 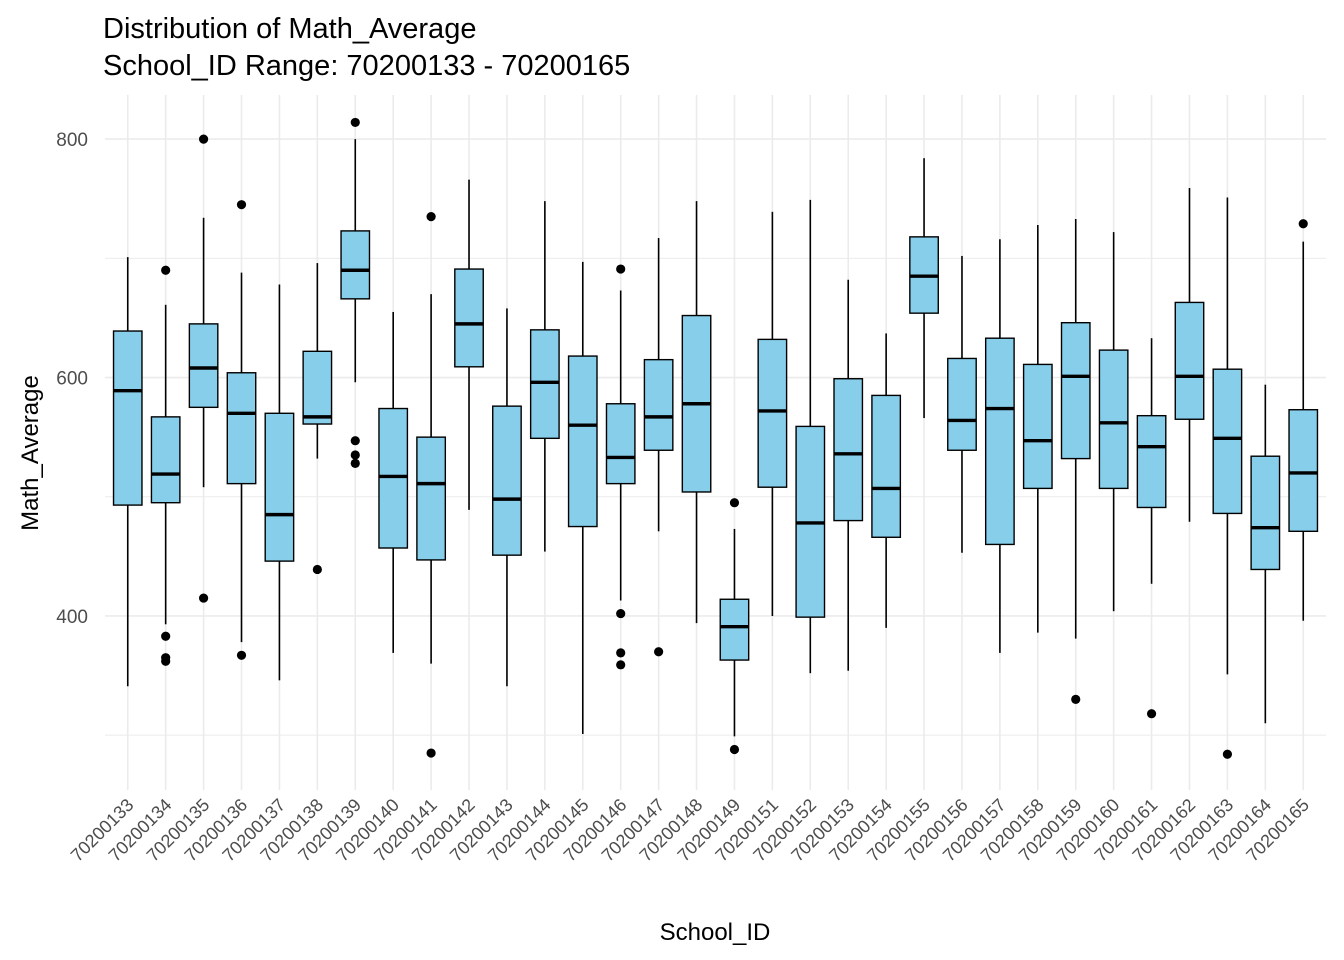 What do you see at coordinates (72, 617) in the screenshot?
I see `y-tick-label: 400` at bounding box center [72, 617].